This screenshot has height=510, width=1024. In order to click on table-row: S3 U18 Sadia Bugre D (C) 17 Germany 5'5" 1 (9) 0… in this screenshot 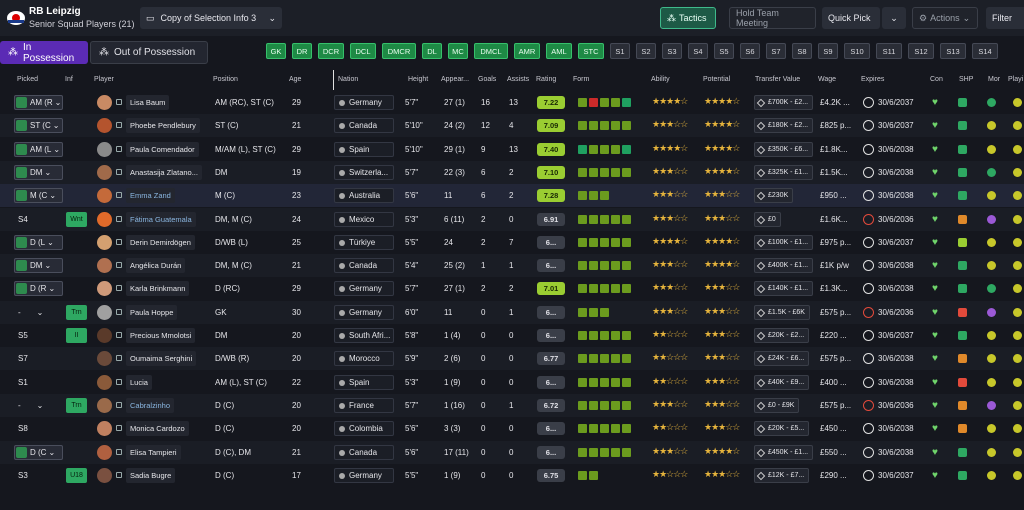, I will do `click(512, 475)`.